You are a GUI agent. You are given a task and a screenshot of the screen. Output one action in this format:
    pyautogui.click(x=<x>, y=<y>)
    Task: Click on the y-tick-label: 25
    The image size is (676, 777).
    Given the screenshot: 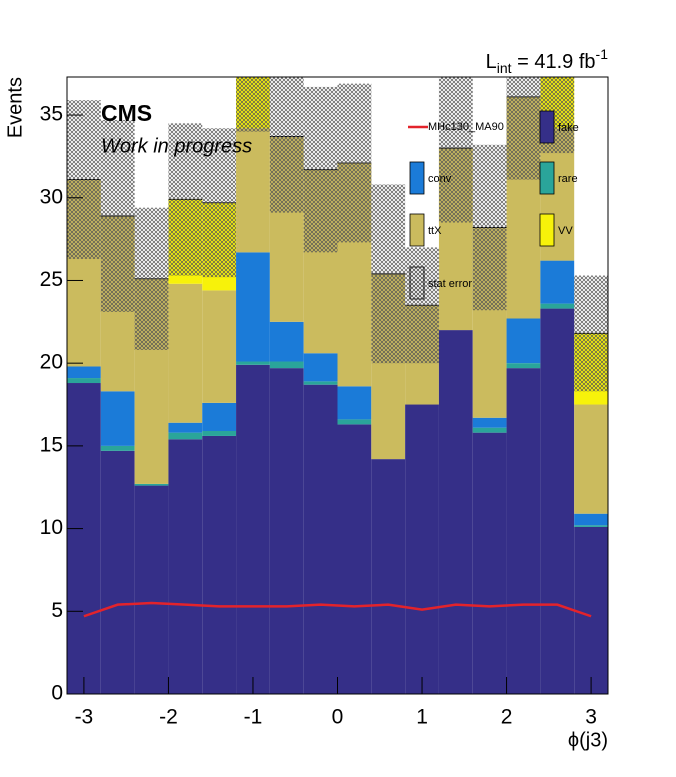 What is the action you would take?
    pyautogui.click(x=51, y=279)
    